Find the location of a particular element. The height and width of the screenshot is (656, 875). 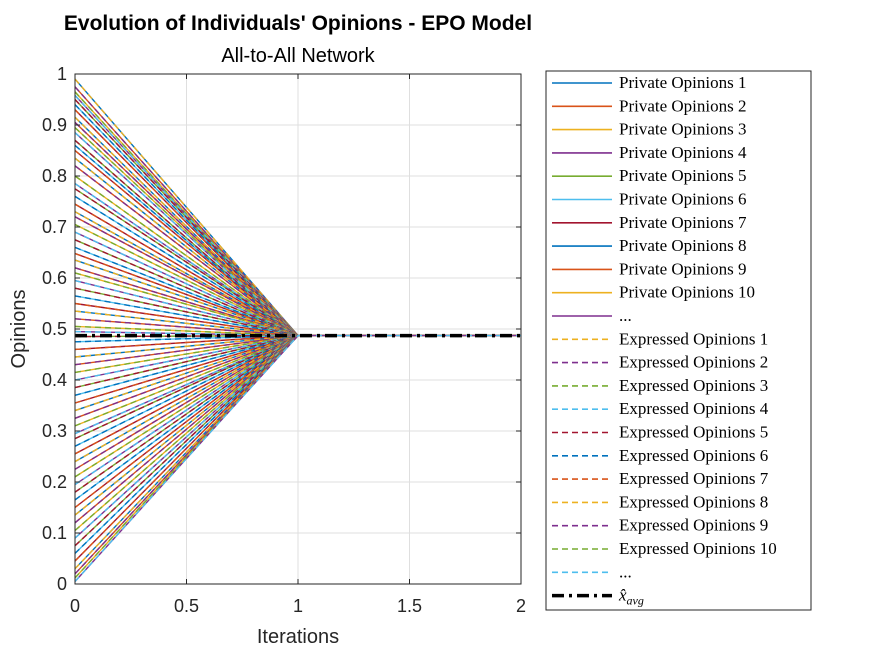

legend-label: Private Opinions 1 is located at coordinates (683, 82).